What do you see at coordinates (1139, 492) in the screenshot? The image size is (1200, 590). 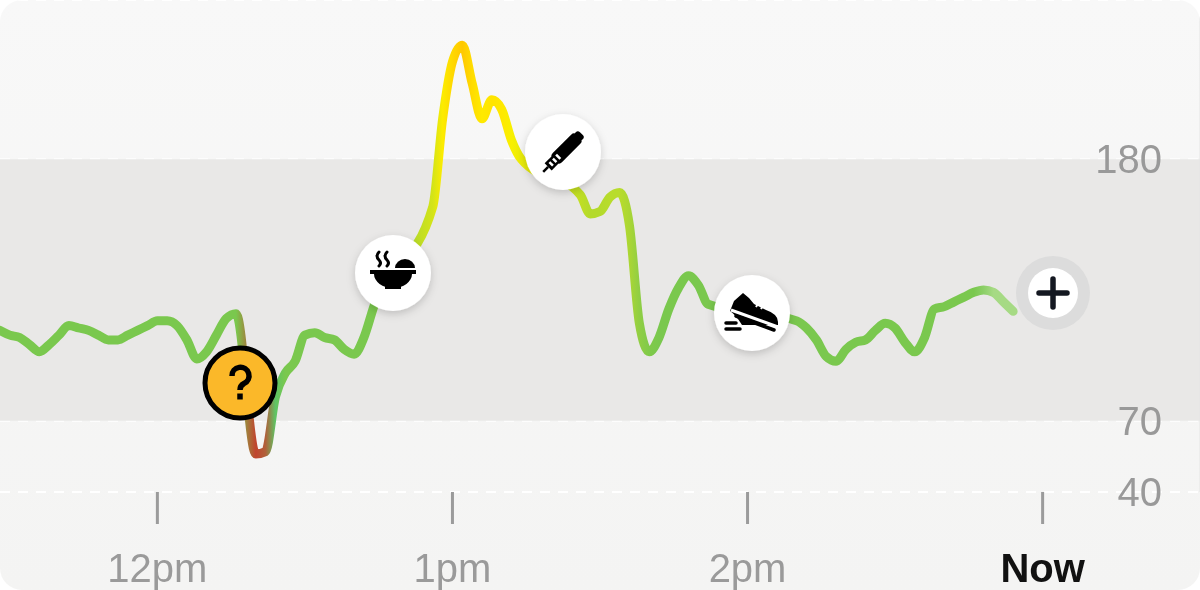 I see `y-tick-label: 40` at bounding box center [1139, 492].